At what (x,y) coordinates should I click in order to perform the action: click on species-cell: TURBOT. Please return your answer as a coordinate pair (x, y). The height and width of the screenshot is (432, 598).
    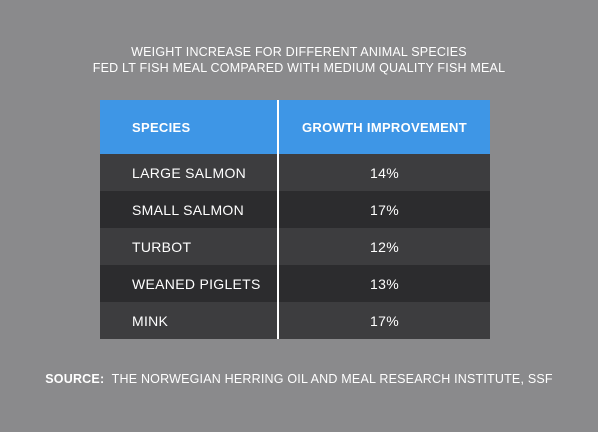
    Looking at the image, I should click on (189, 246).